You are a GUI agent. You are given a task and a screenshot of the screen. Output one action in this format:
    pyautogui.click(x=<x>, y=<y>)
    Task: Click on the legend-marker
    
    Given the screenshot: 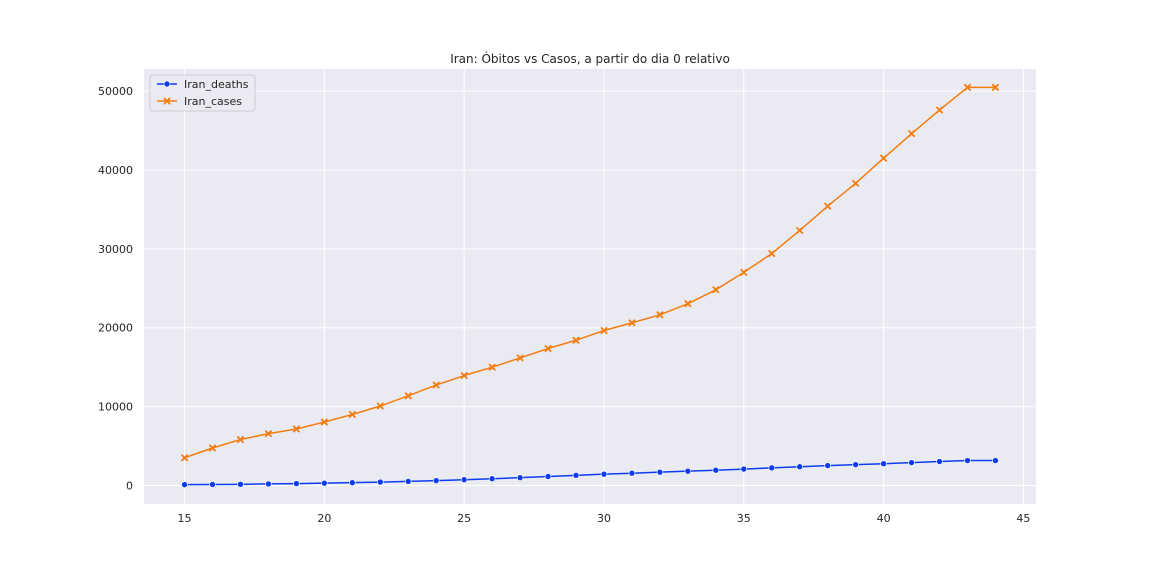 What is the action you would take?
    pyautogui.click(x=167, y=101)
    